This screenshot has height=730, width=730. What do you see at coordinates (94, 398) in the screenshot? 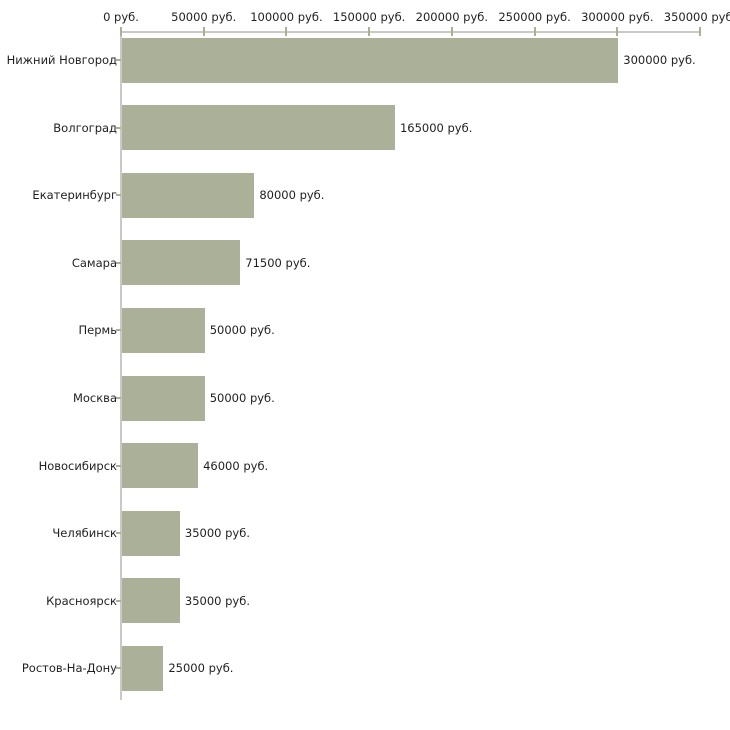
I see `category-label: Москва` at bounding box center [94, 398].